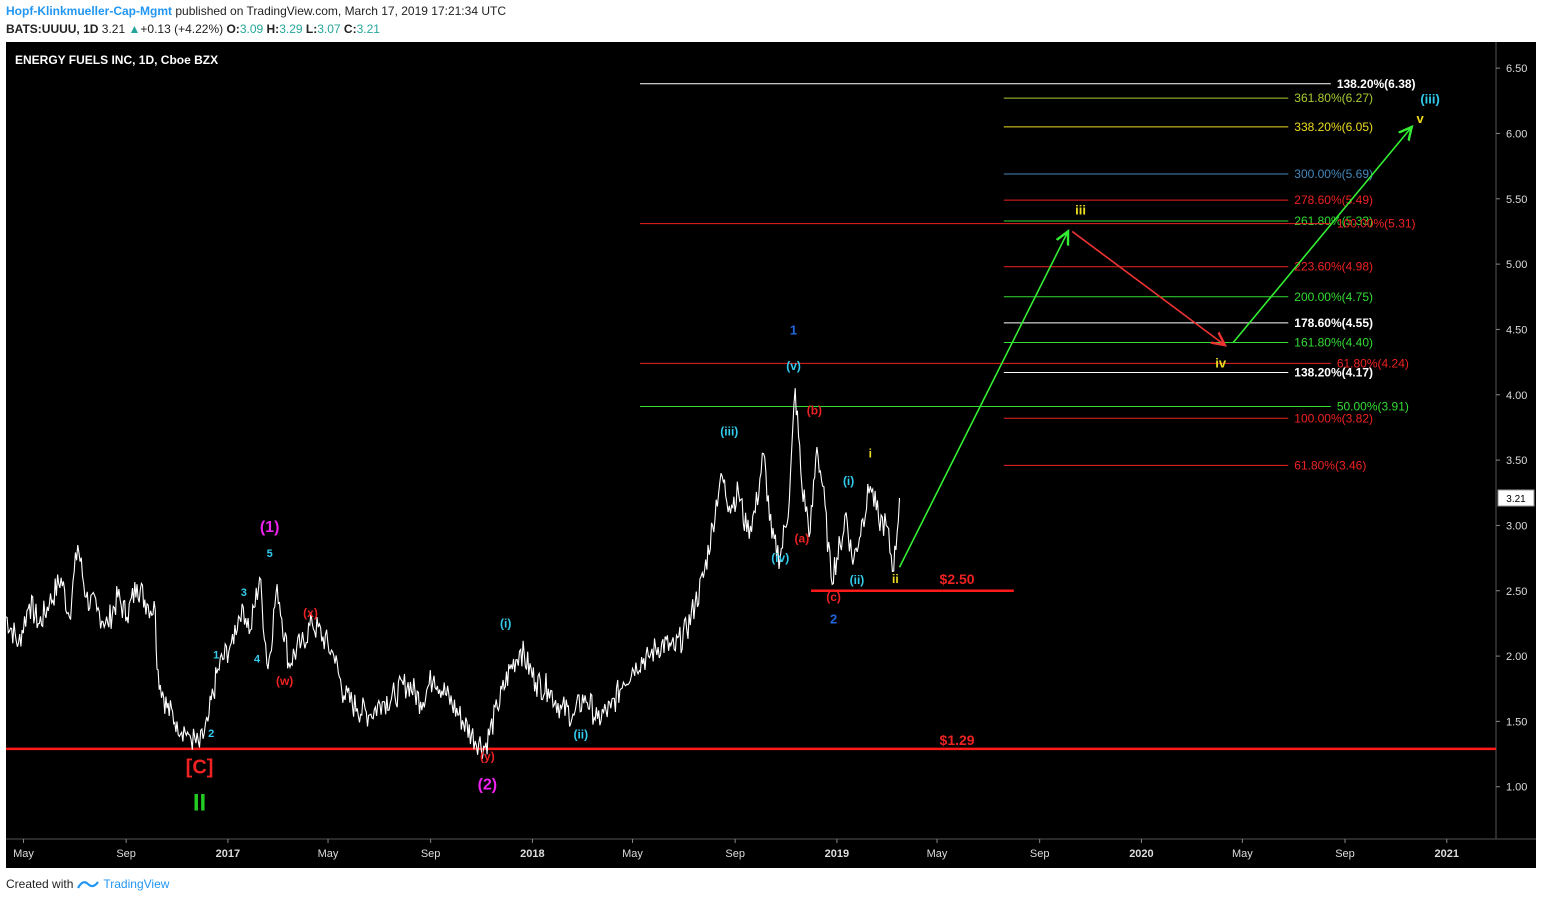  I want to click on wave-label: (1), so click(270, 527).